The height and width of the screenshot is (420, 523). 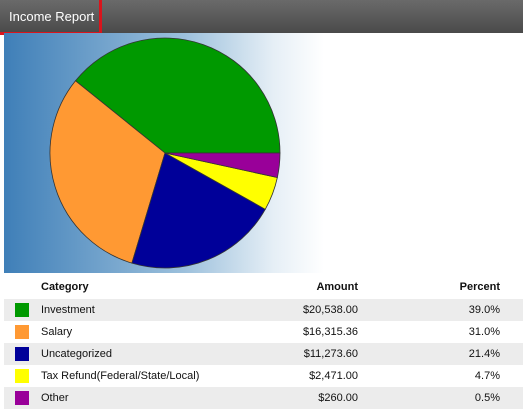 What do you see at coordinates (57, 332) in the screenshot?
I see `row-category: Salary` at bounding box center [57, 332].